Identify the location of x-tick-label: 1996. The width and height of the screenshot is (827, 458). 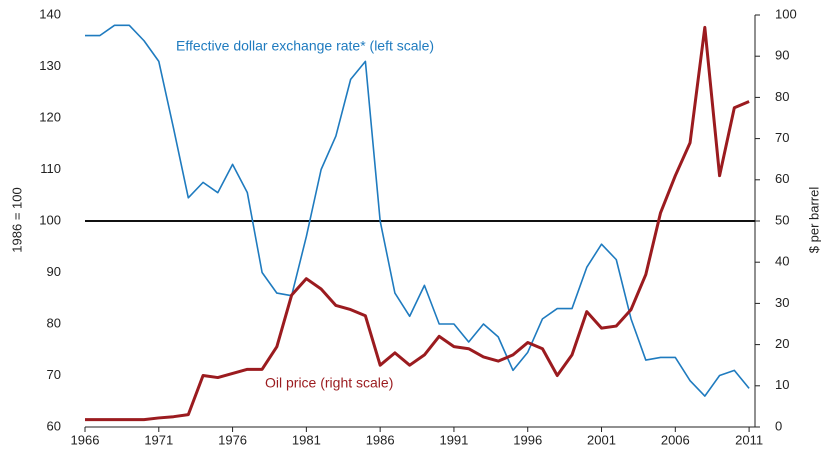
(527, 439).